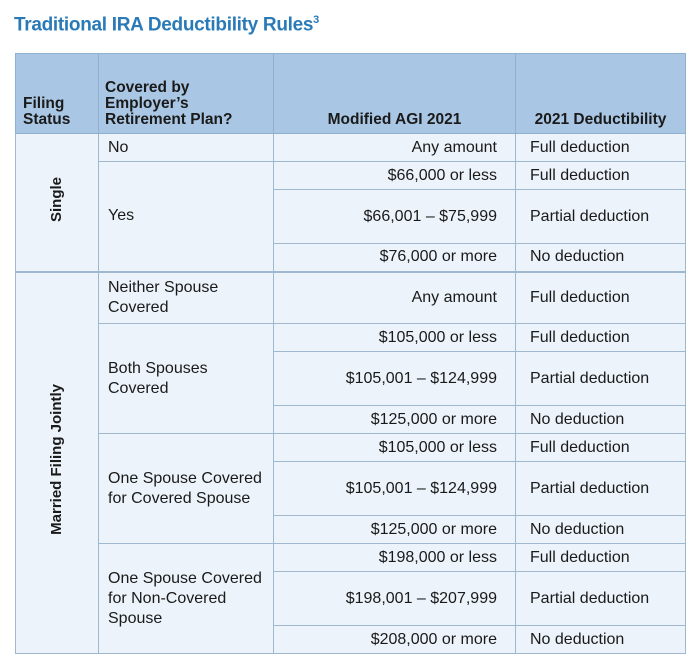  I want to click on table-row: $198,001 – $207,999 Partial deduction, so click(351, 598).